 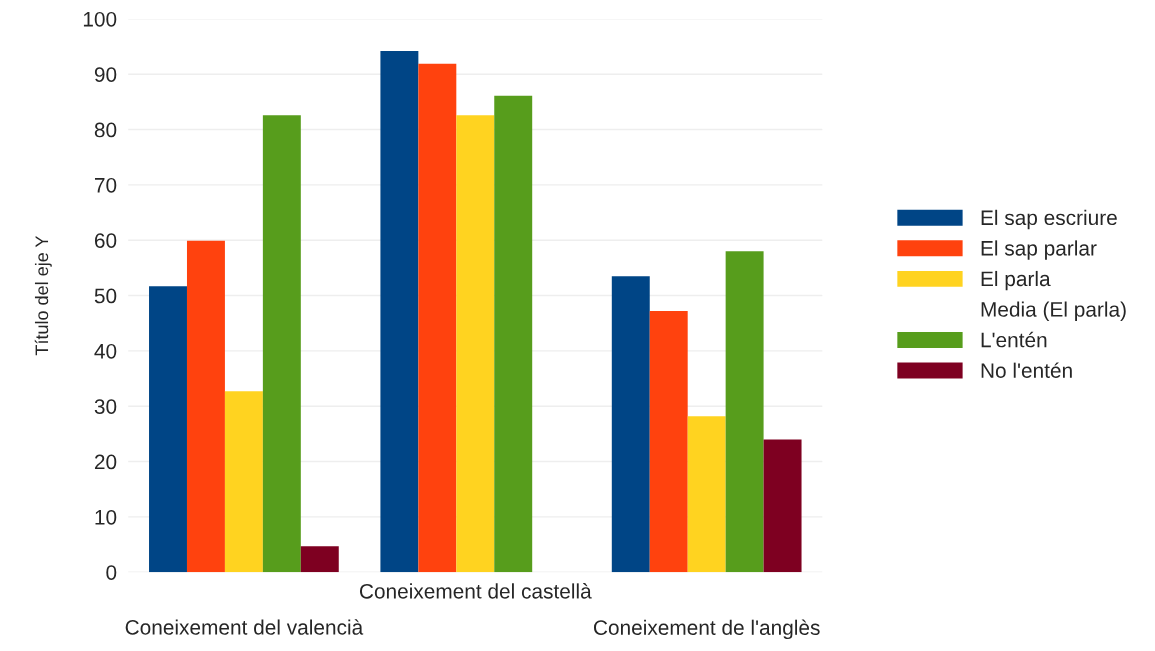 What do you see at coordinates (100, 19) in the screenshot?
I see `y-tick-label: 100` at bounding box center [100, 19].